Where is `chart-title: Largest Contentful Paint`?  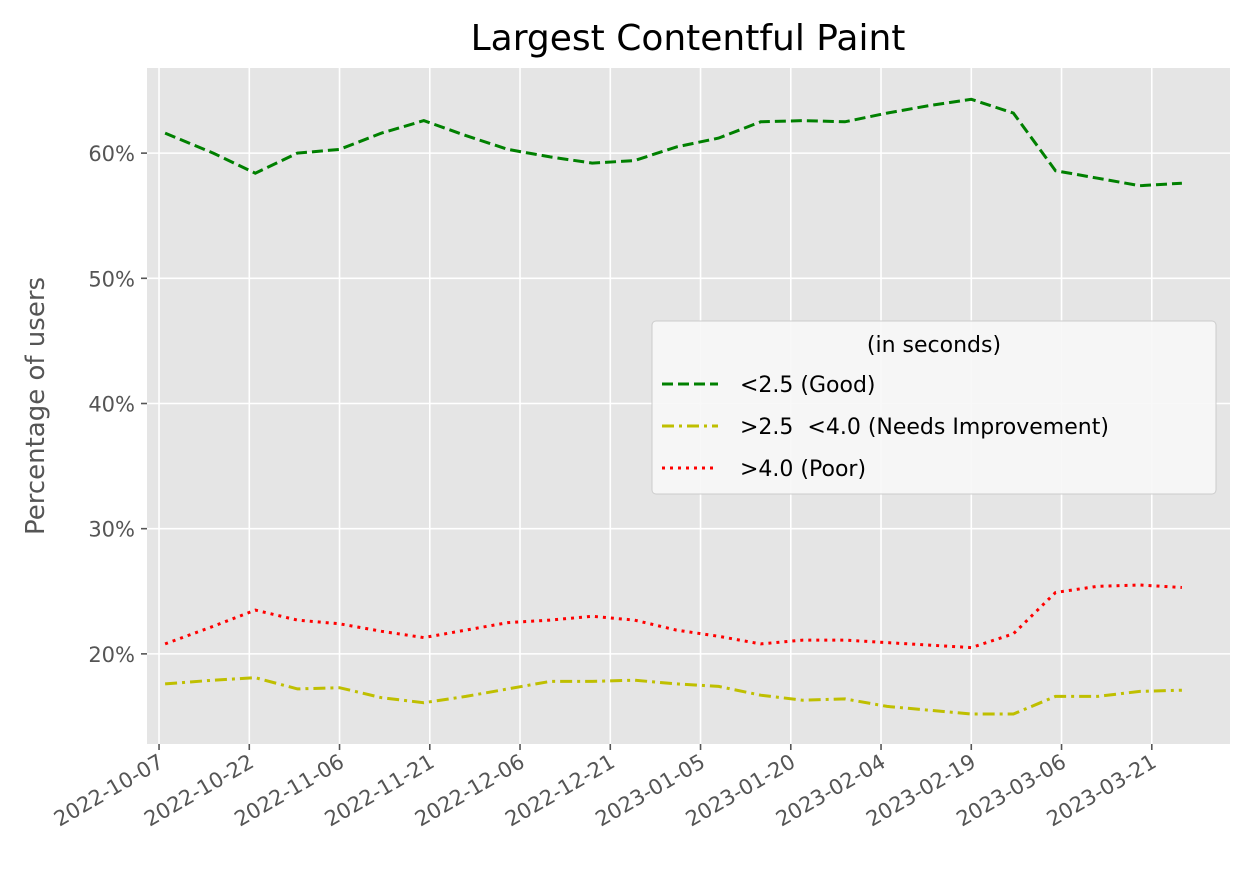 chart-title: Largest Contentful Paint is located at coordinates (688, 38).